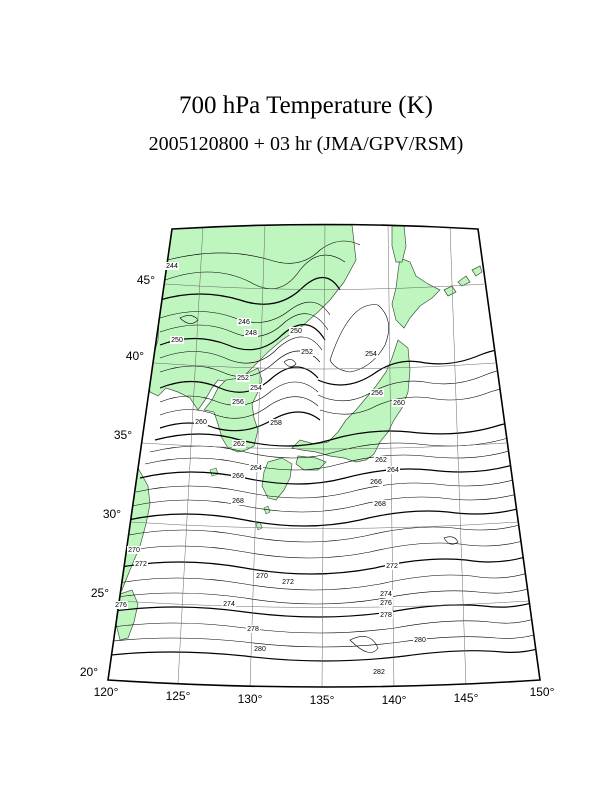  I want to click on latitude-label: 40°, so click(135, 356).